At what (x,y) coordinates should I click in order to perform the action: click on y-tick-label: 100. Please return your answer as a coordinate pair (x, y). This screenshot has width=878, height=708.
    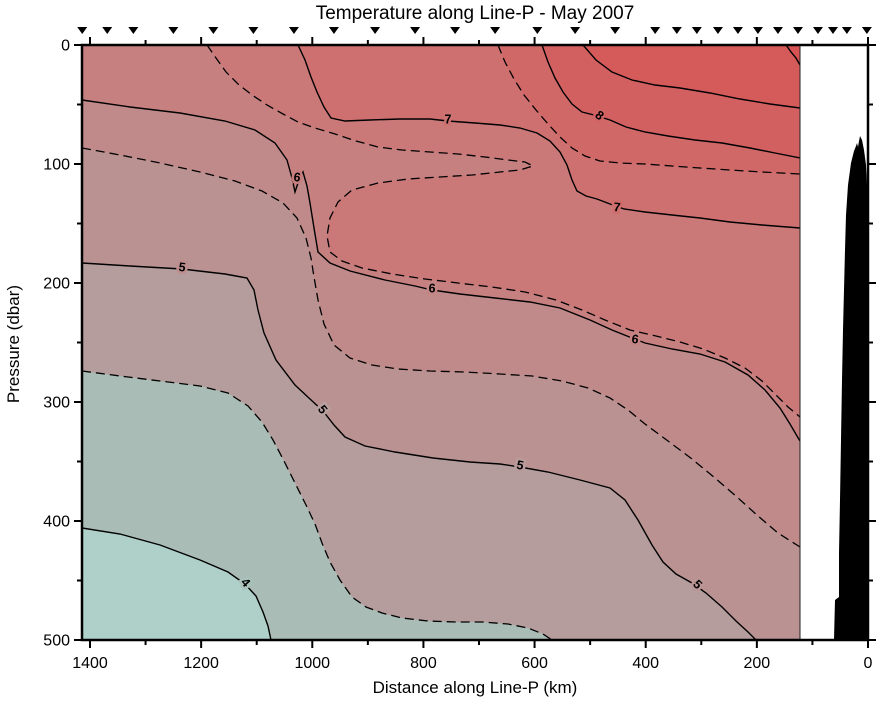
    Looking at the image, I should click on (56, 165).